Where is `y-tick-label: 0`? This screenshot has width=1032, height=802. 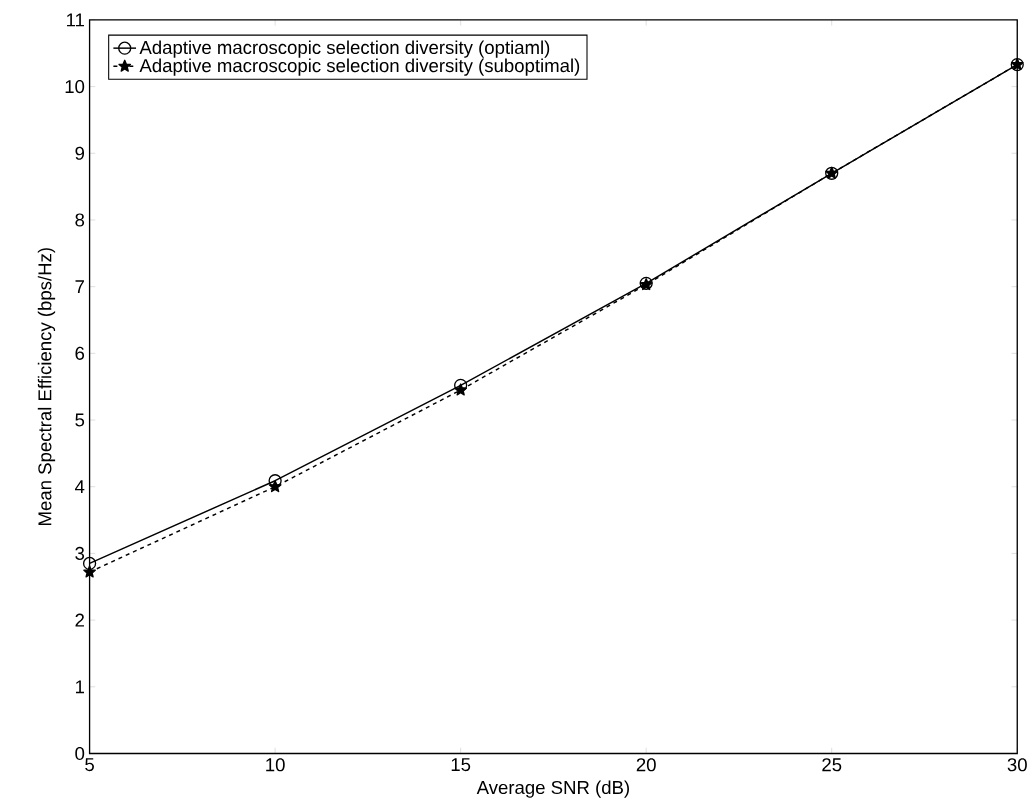 y-tick-label: 0 is located at coordinates (80, 753).